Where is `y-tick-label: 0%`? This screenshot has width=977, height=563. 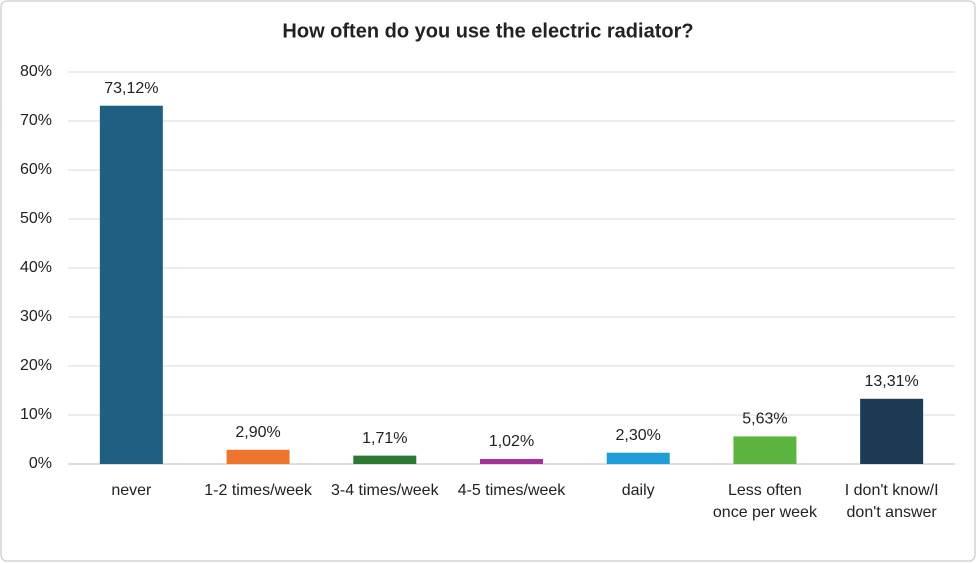
y-tick-label: 0% is located at coordinates (40, 463).